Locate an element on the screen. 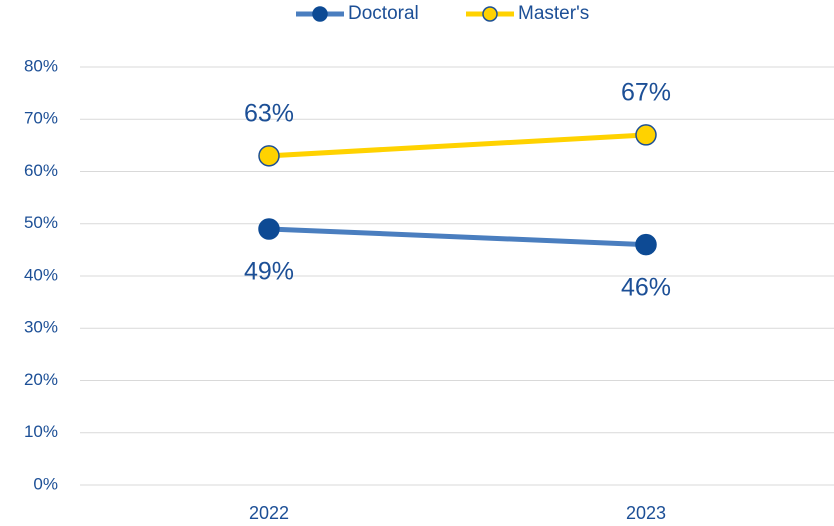  data-label: 67% is located at coordinates (646, 93).